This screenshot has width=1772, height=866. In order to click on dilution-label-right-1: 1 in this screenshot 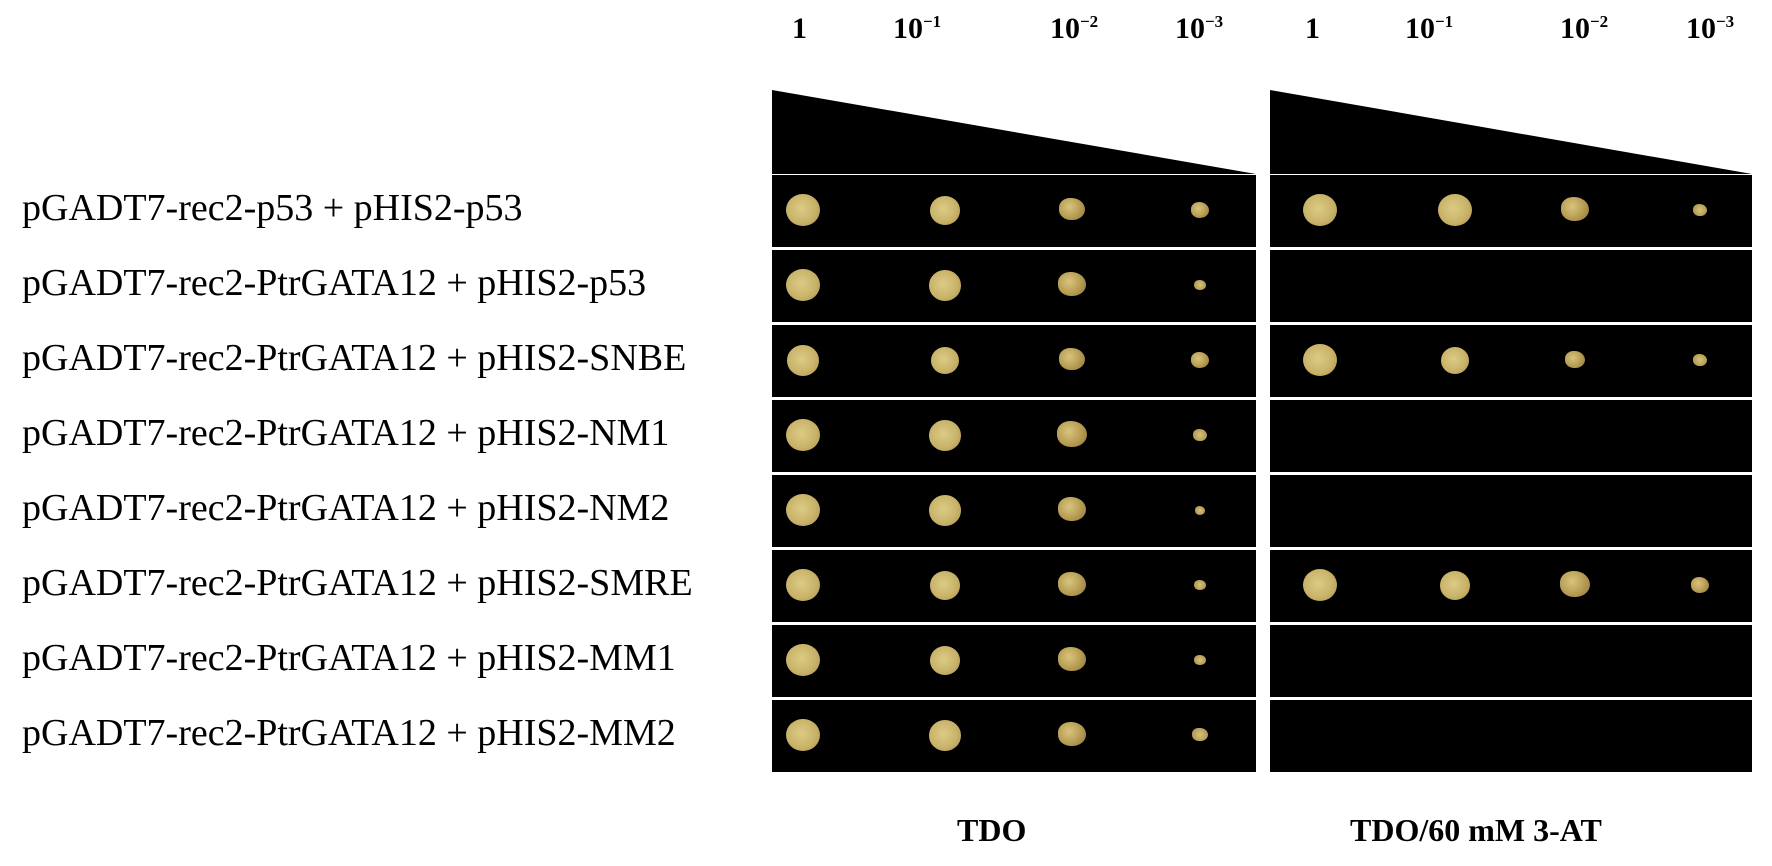, I will do `click(1312, 28)`.